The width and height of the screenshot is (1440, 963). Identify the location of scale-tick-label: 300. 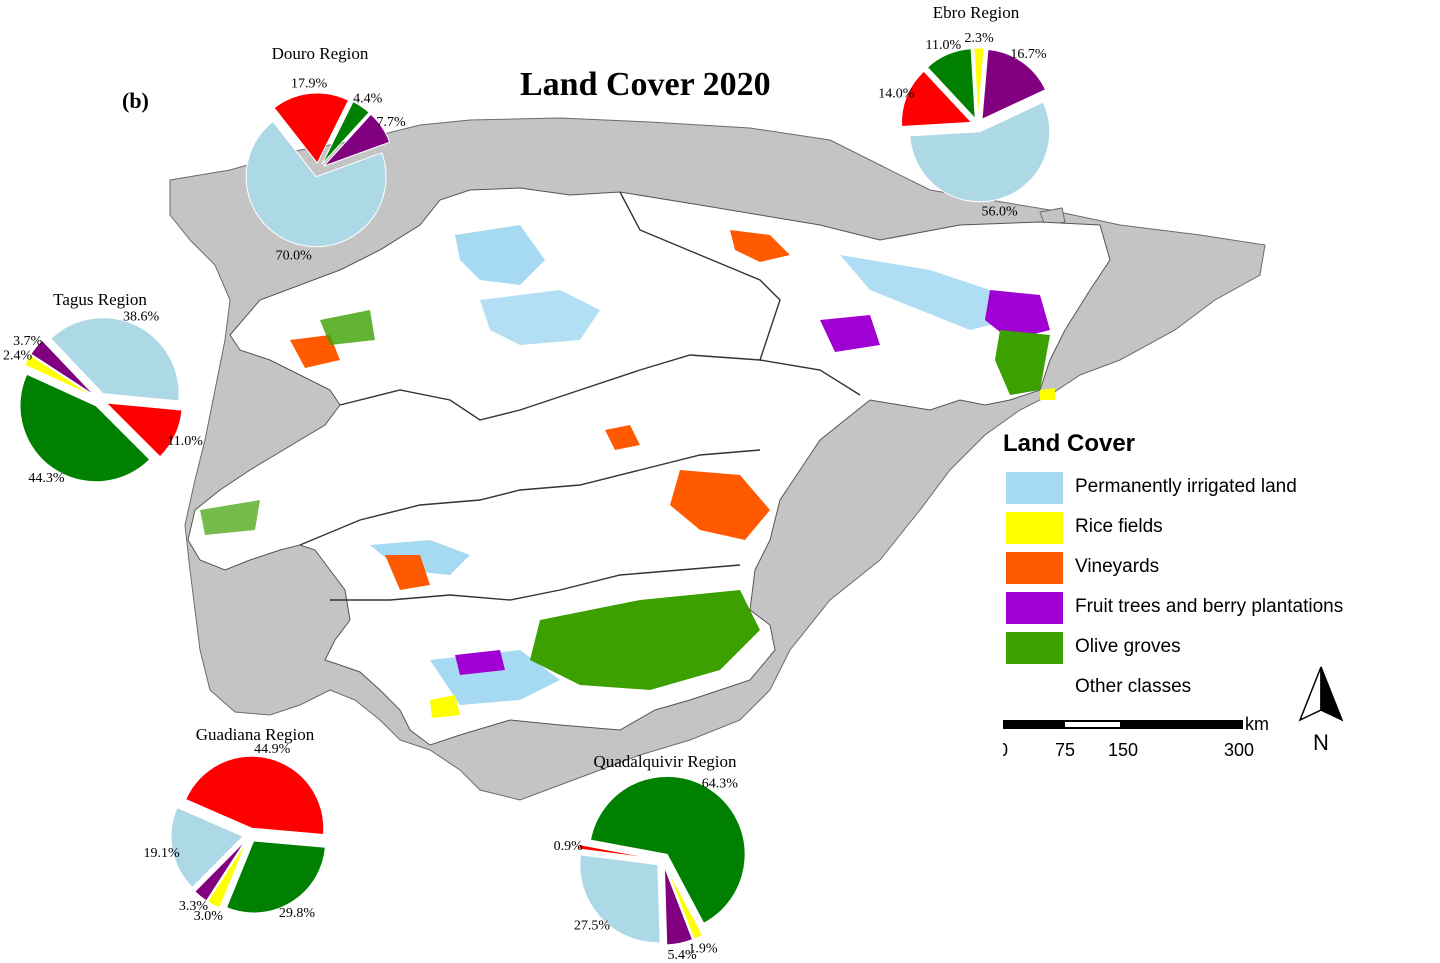
(1239, 750).